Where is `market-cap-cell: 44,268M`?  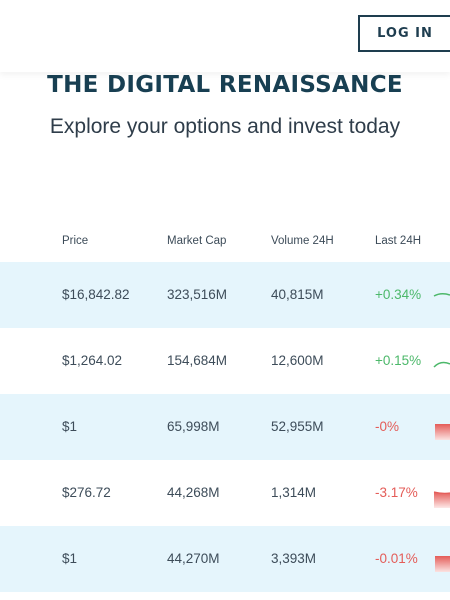
market-cap-cell: 44,268M is located at coordinates (193, 492).